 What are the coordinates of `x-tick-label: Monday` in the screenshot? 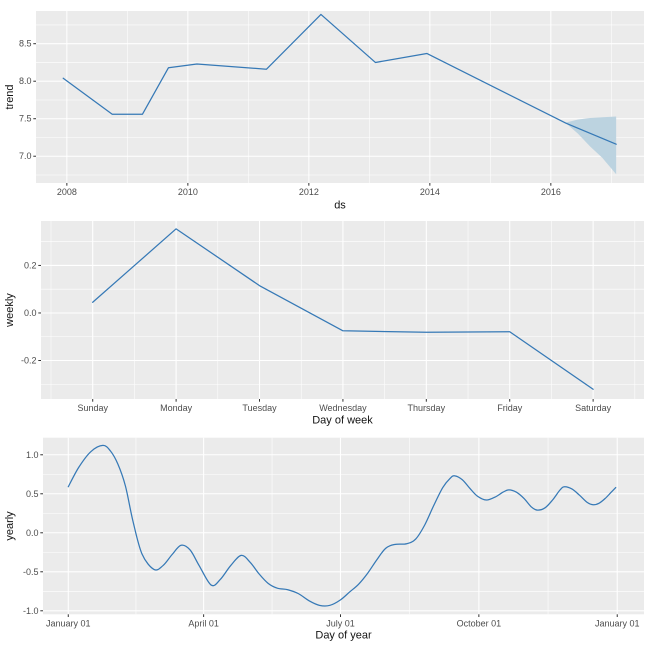 It's located at (176, 408).